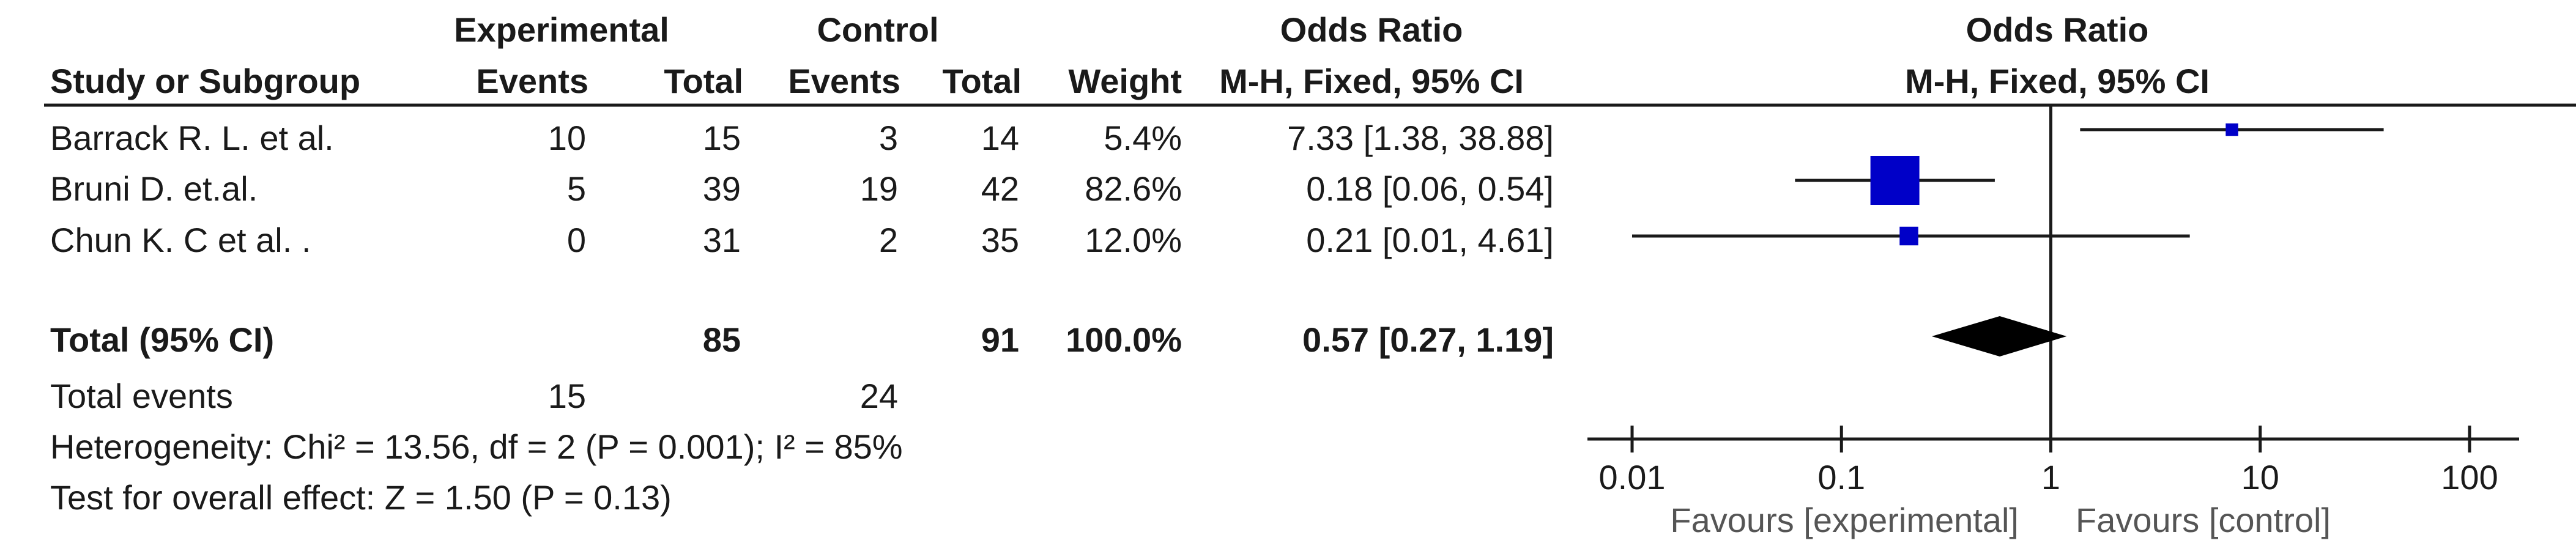 The width and height of the screenshot is (2576, 554). Describe the element at coordinates (532, 81) in the screenshot. I see `header-exp-events: Events` at that location.